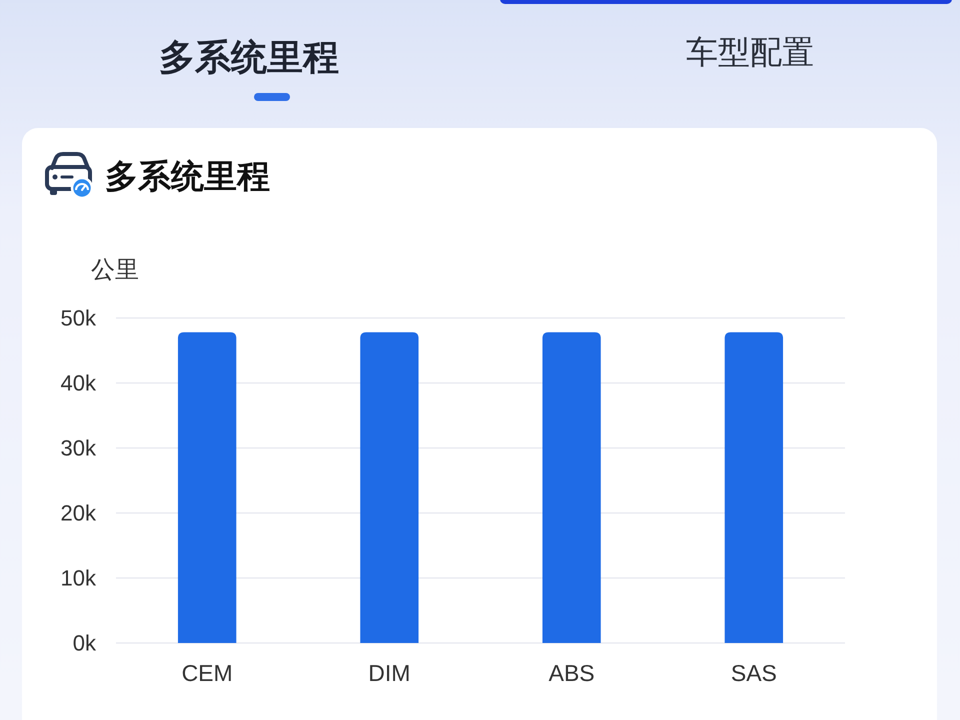 Image resolution: width=960 pixels, height=720 pixels. I want to click on ytick-label: 20k, so click(78, 513).